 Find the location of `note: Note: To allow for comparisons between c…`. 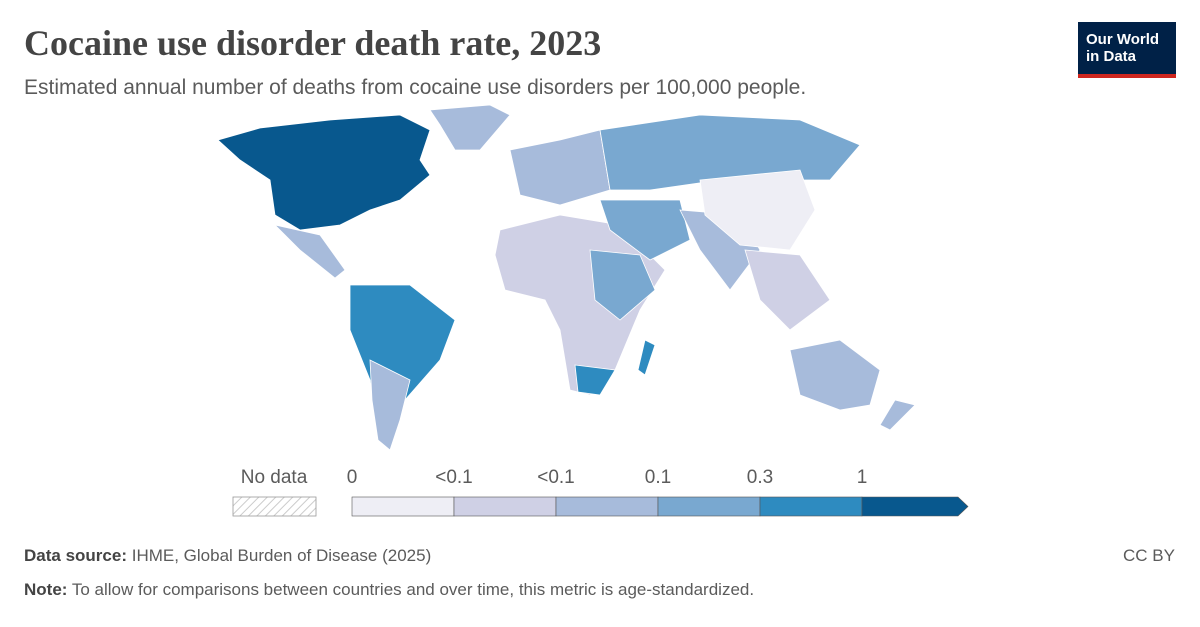

note: Note: To allow for comparisons between c… is located at coordinates (389, 590).